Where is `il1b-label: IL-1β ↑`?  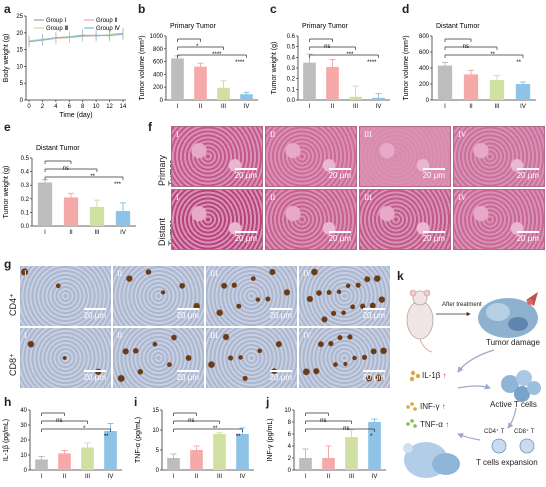
il1b-label: IL-1β ↑ is located at coordinates (434, 375).